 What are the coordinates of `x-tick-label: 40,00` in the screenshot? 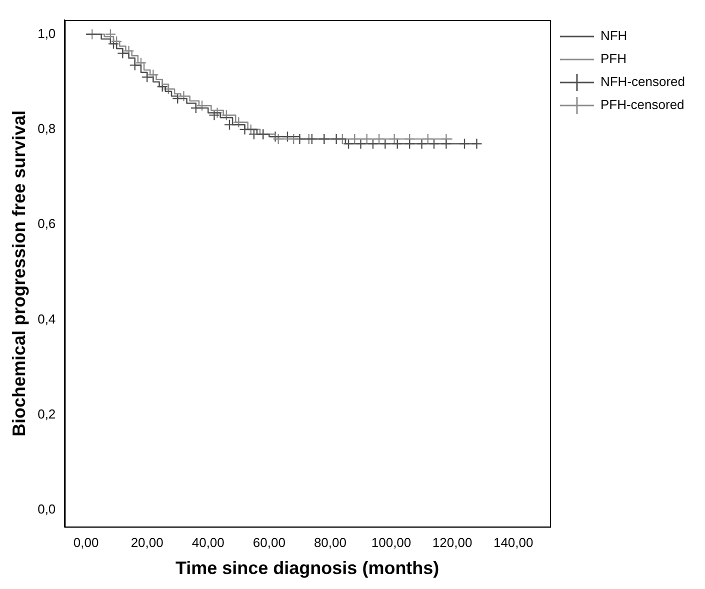 It's located at (208, 542).